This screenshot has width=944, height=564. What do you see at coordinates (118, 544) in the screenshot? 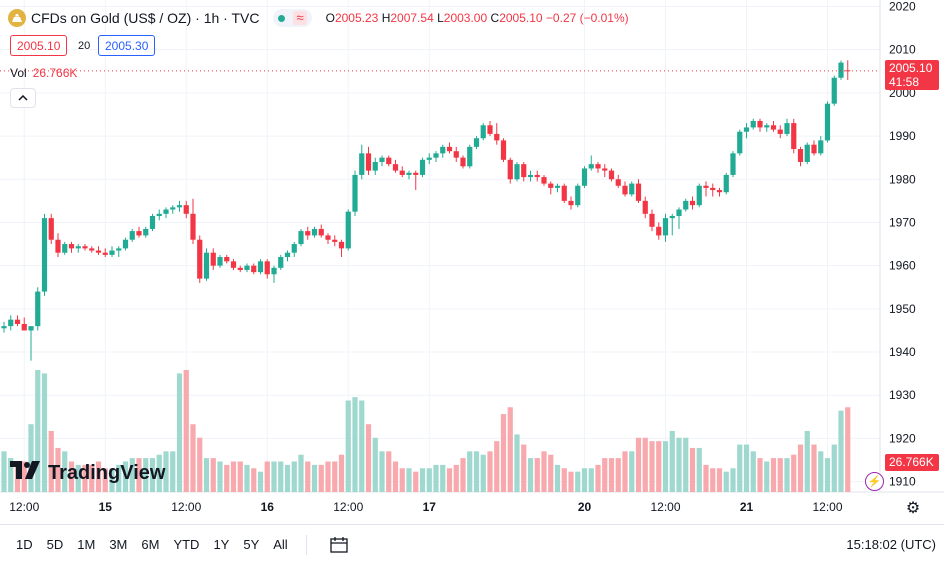
I see `range-3m-button: 3M` at bounding box center [118, 544].